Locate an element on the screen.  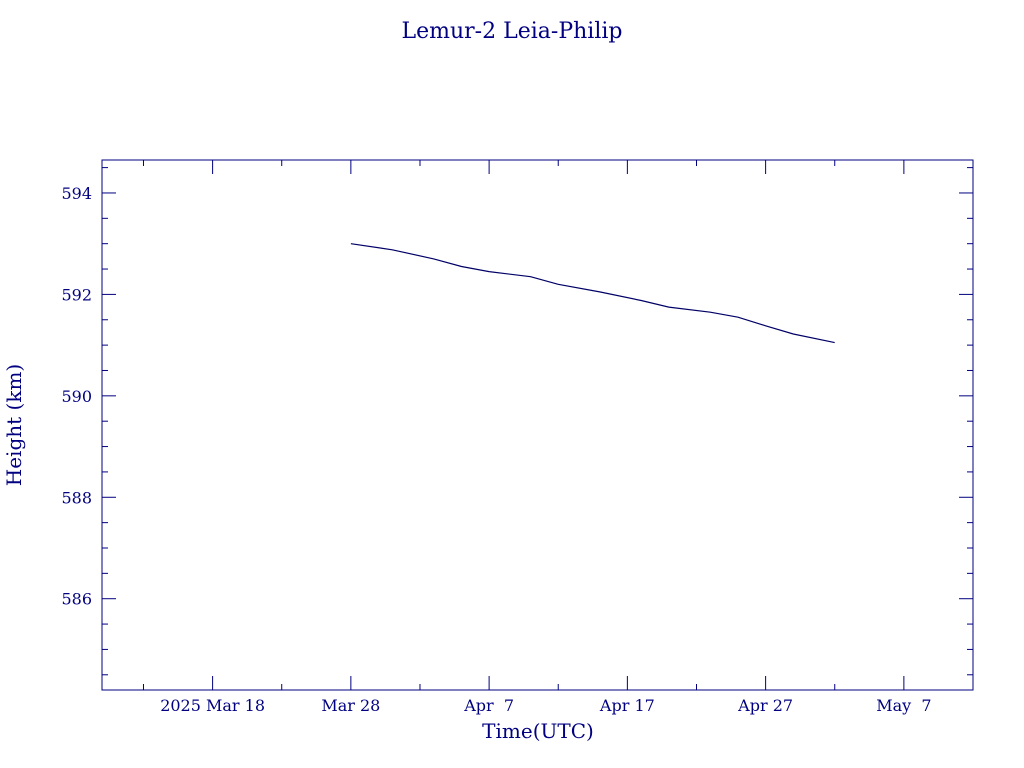
y-tick-label: 586 is located at coordinates (76, 599).